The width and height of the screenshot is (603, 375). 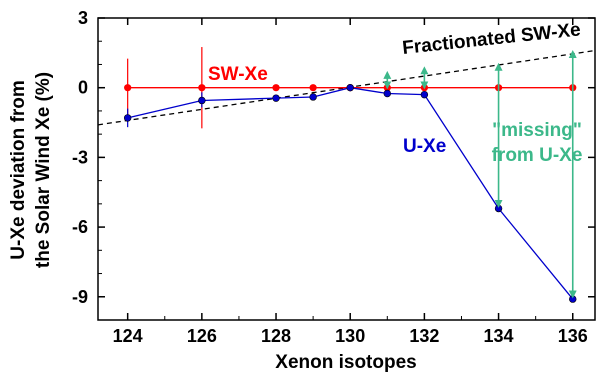 What do you see at coordinates (276, 336) in the screenshot?
I see `x-tick-label: 128` at bounding box center [276, 336].